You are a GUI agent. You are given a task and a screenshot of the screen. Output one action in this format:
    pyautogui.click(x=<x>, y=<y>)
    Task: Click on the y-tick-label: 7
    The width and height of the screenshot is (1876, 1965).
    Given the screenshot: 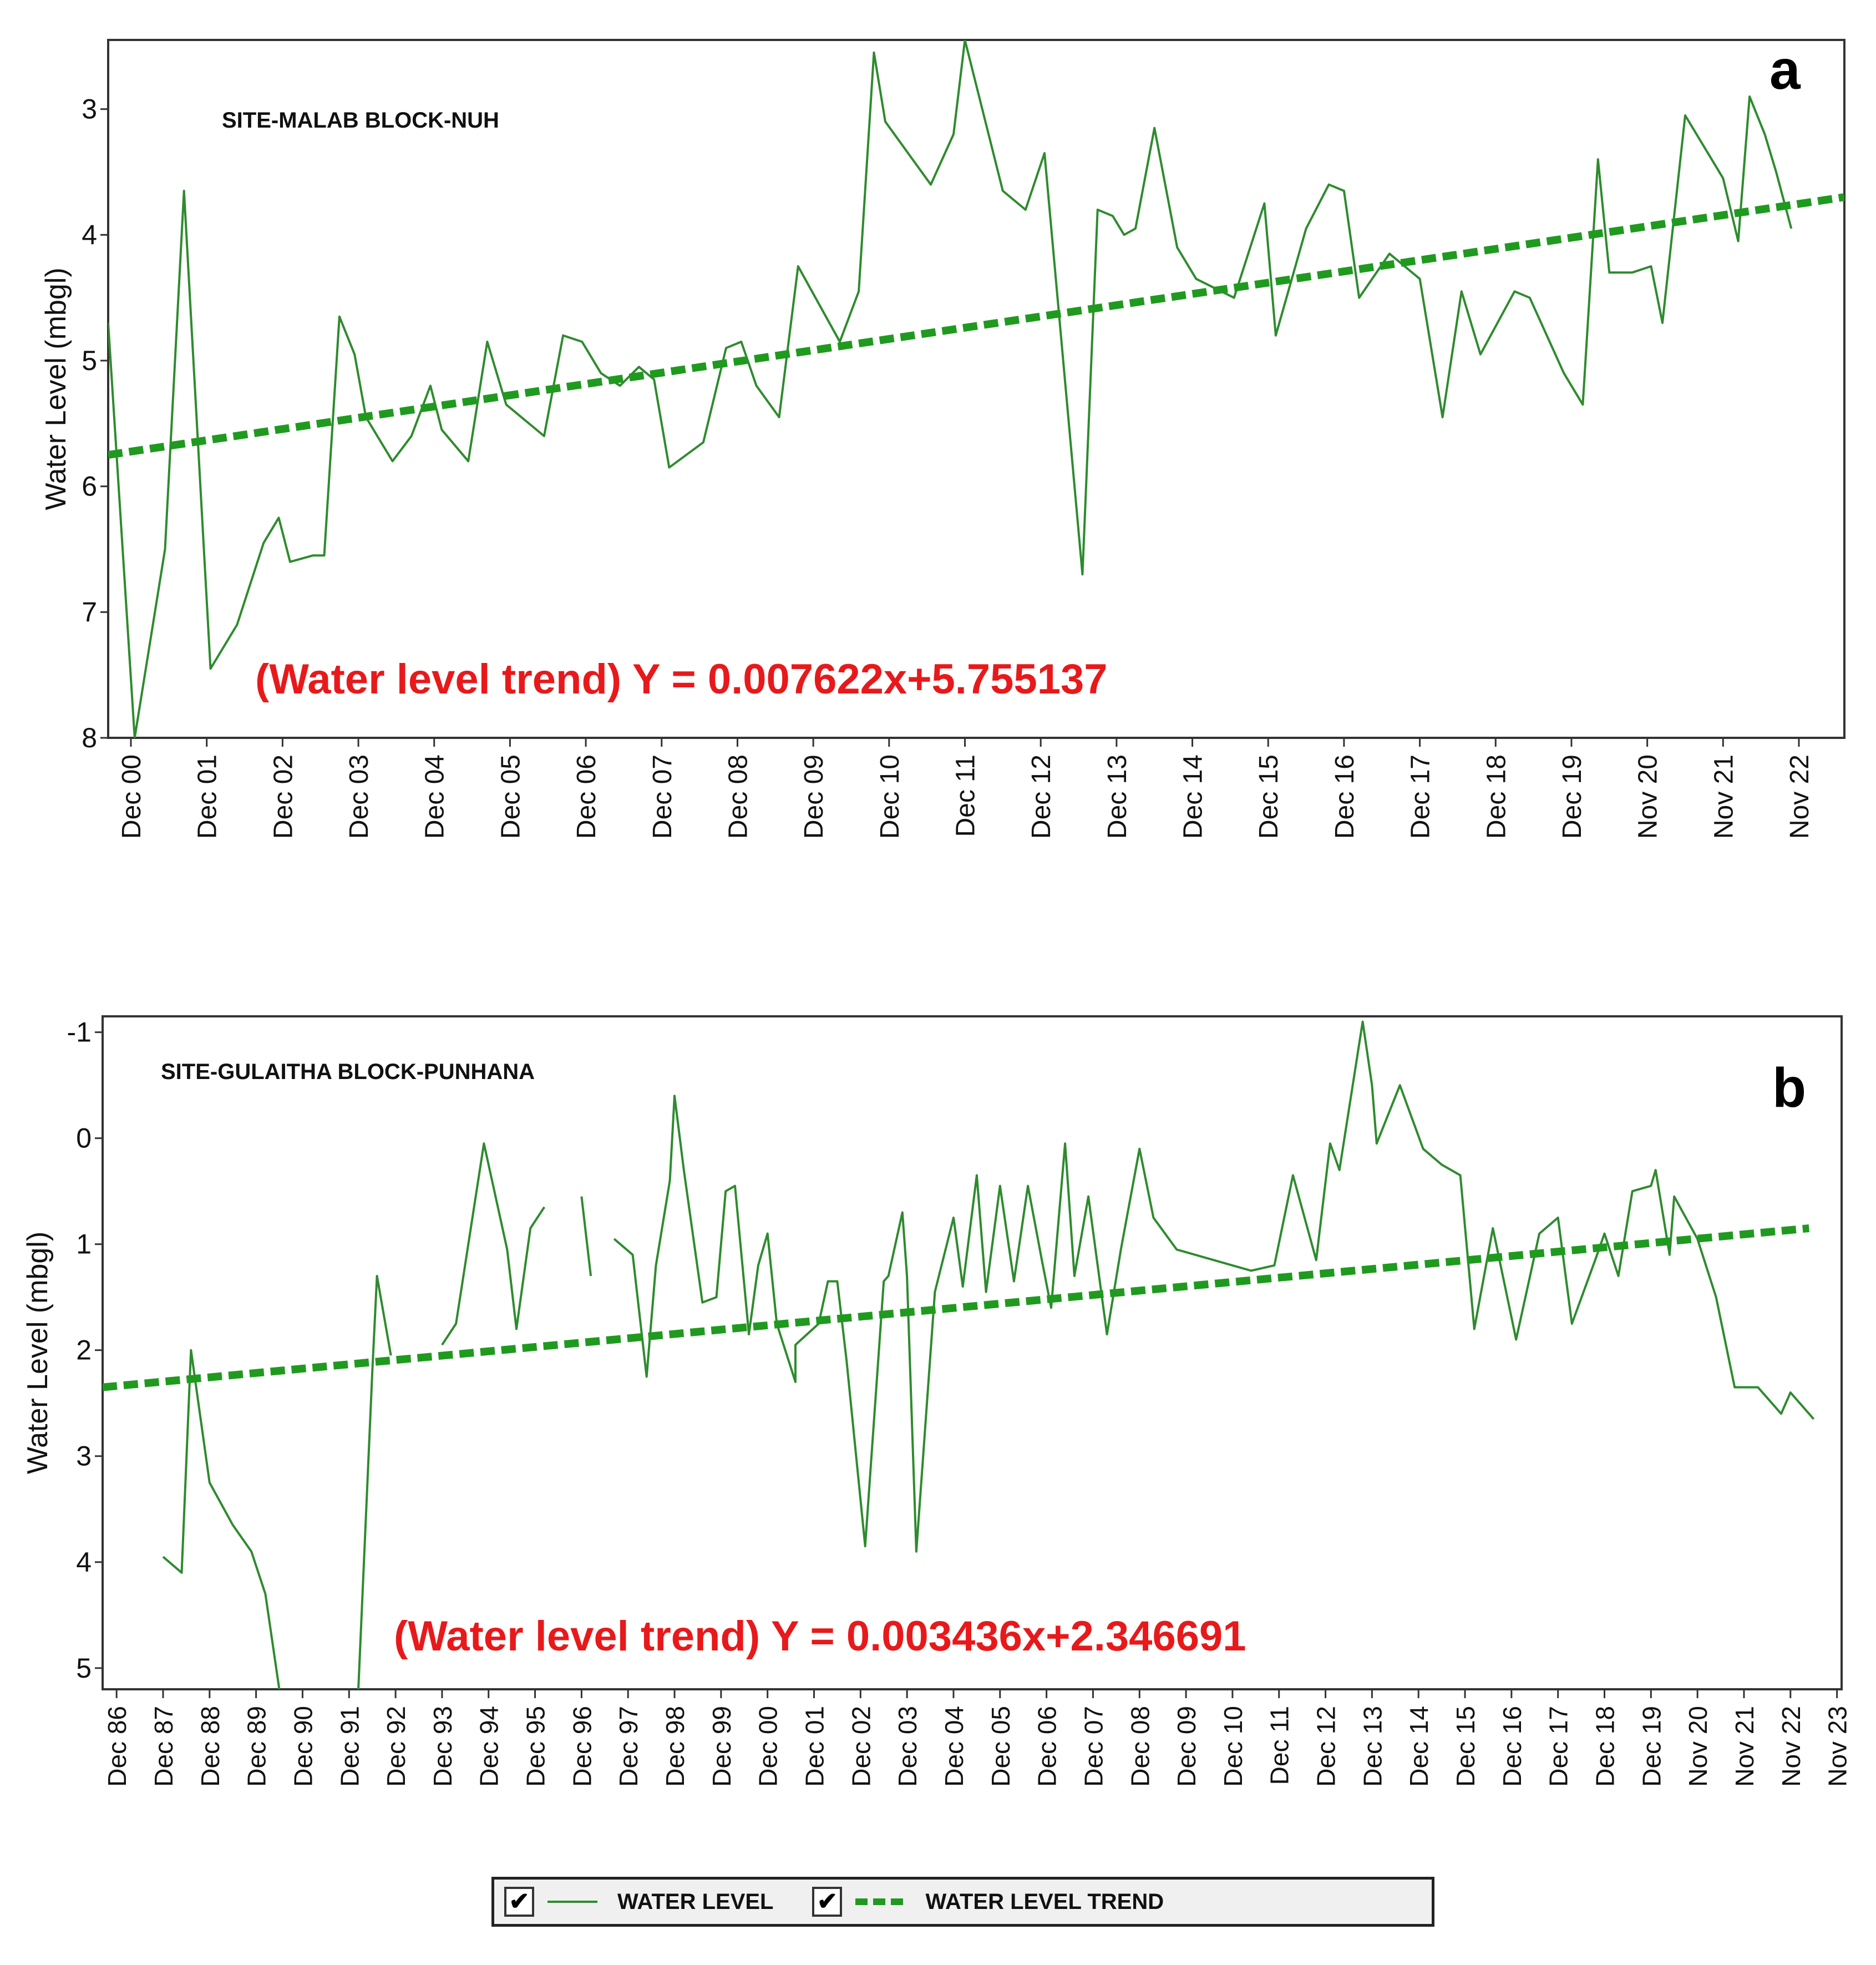 What is the action you would take?
    pyautogui.click(x=89, y=611)
    